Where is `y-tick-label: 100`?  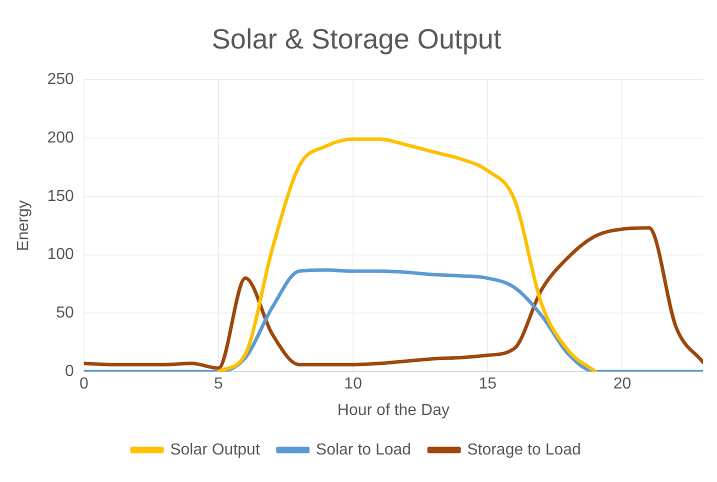 y-tick-label: 100 is located at coordinates (60, 255).